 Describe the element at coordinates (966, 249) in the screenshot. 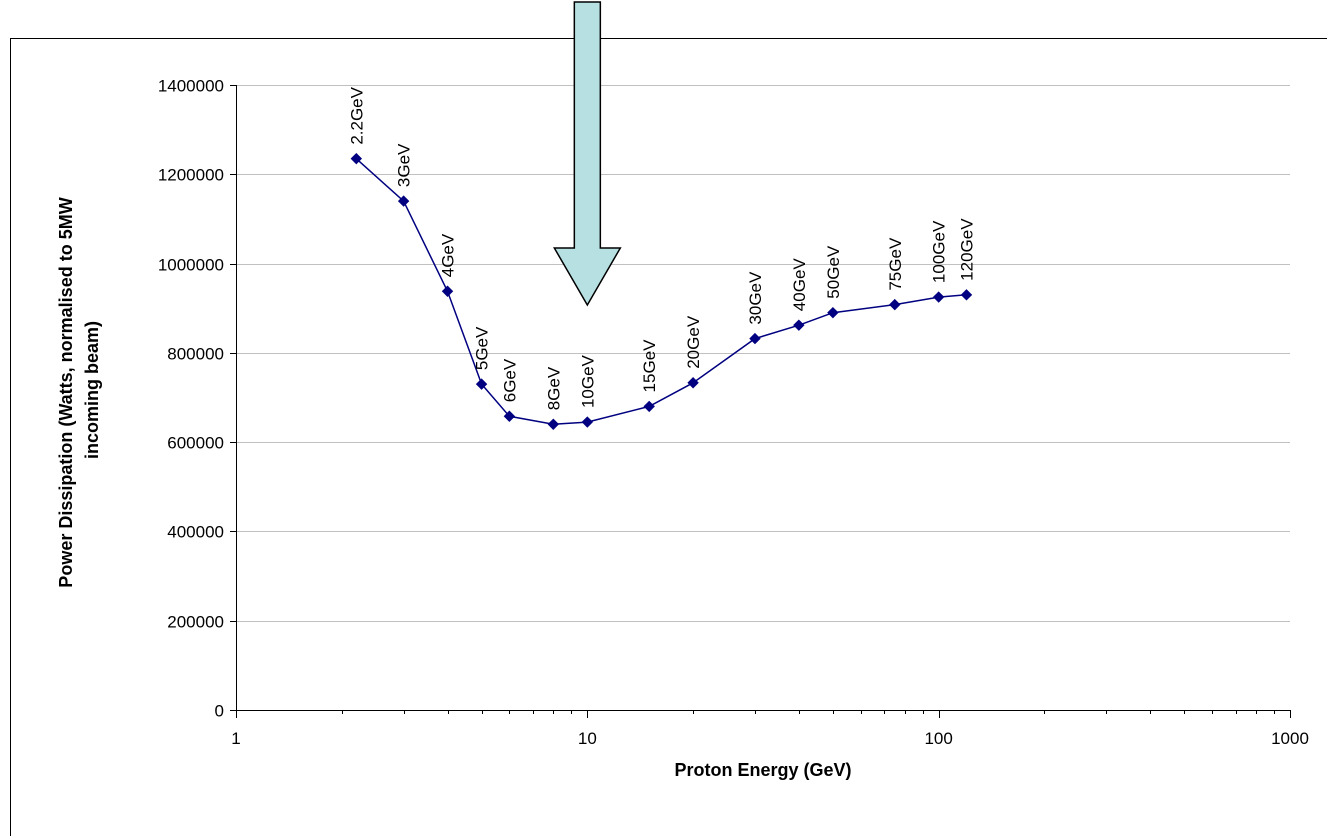

I see `data-label: 120GeV` at that location.